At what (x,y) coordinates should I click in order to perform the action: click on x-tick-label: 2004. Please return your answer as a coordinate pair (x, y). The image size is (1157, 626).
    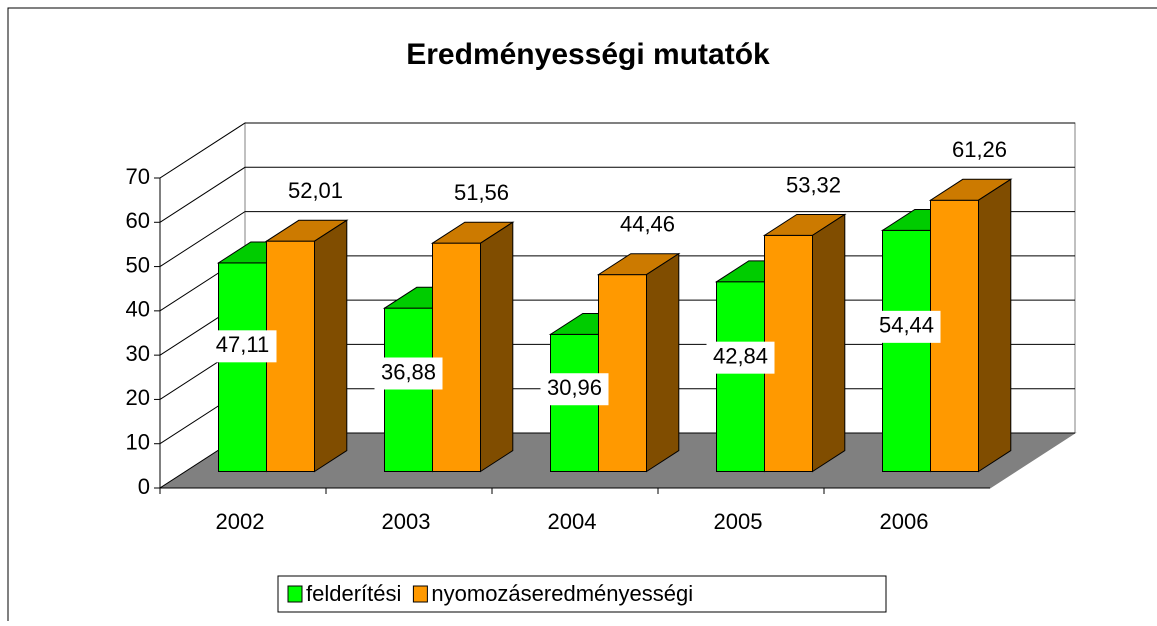
    Looking at the image, I should click on (572, 521).